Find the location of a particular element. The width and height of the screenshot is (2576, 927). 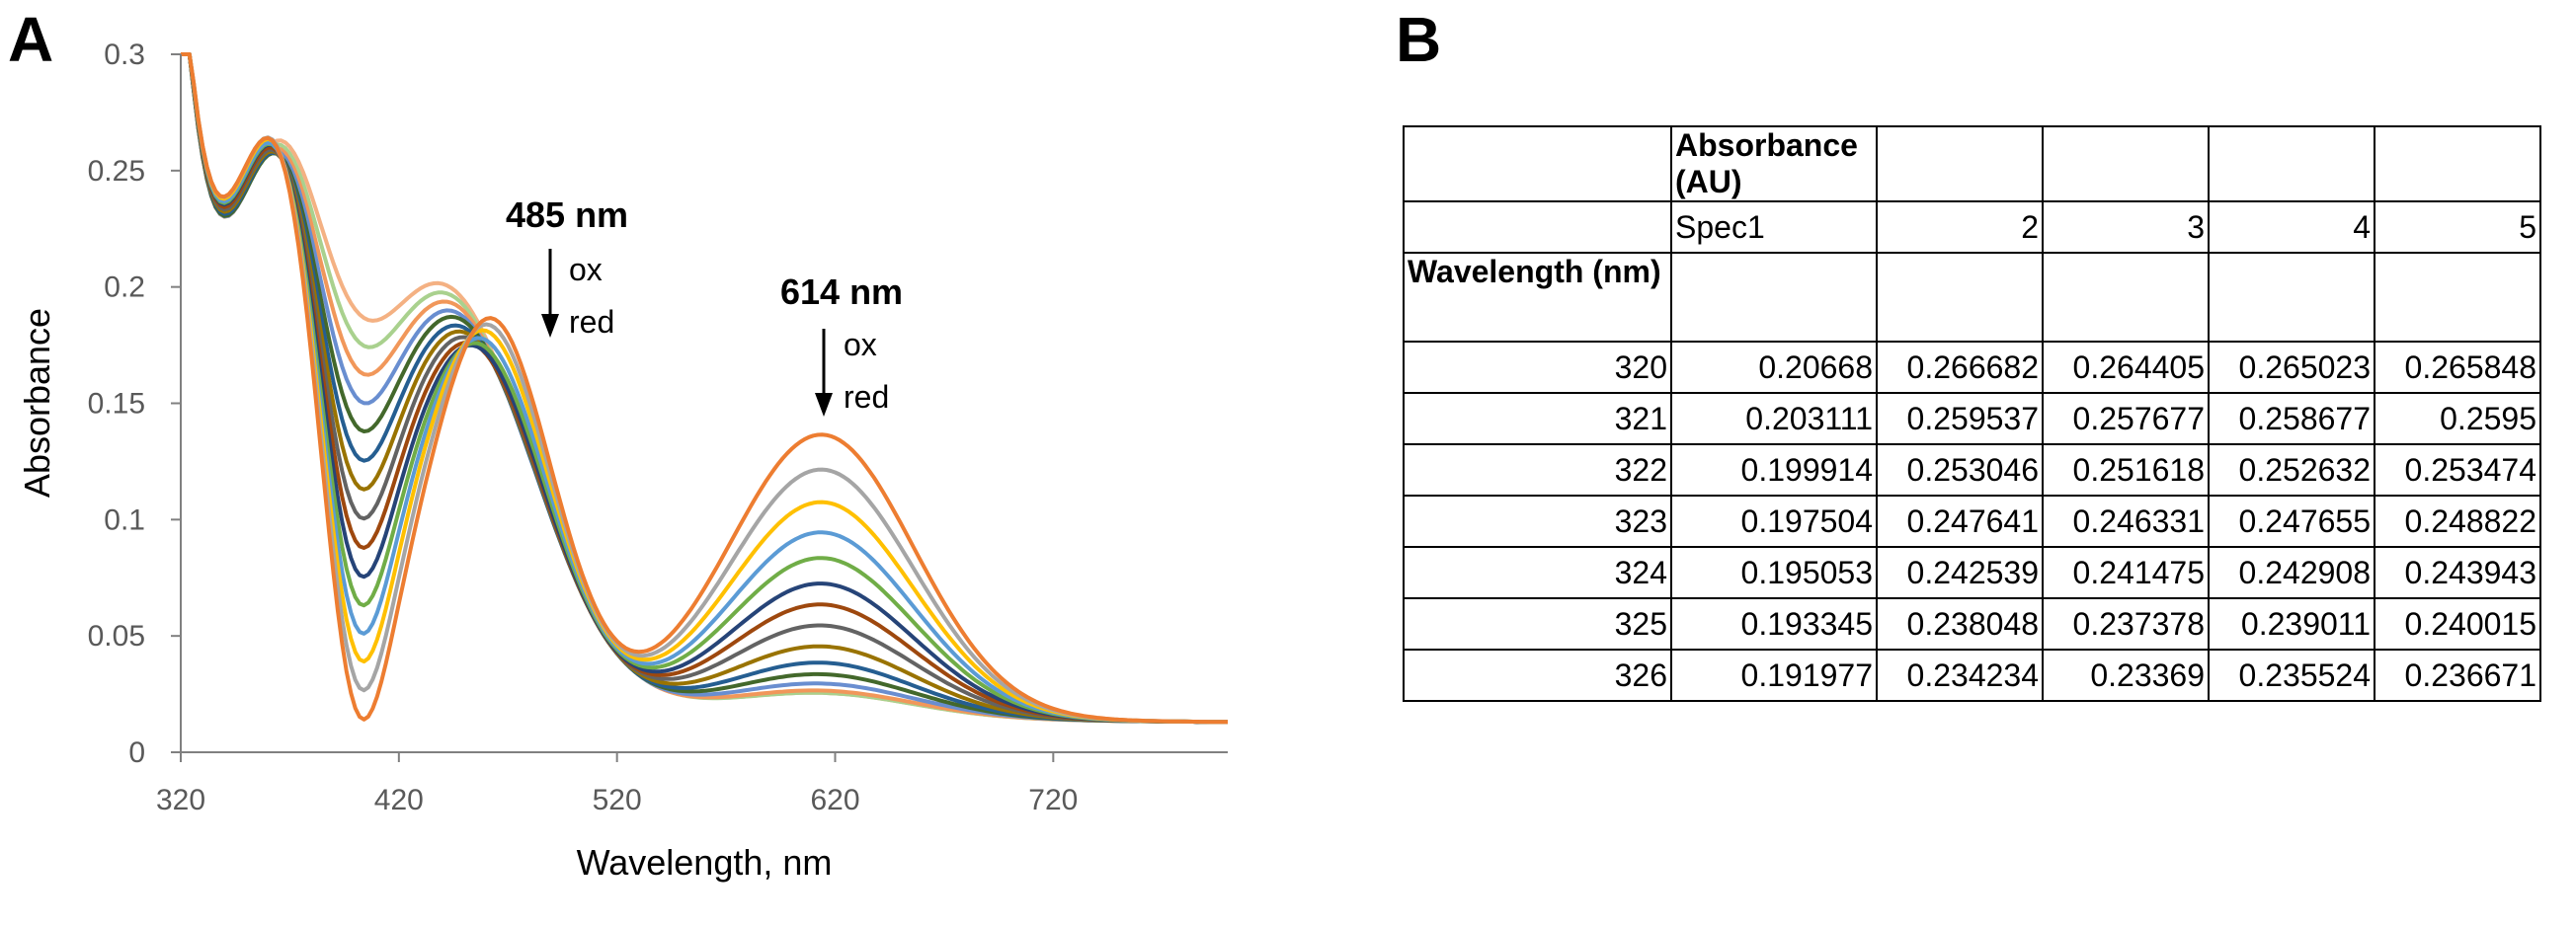

x-tick-label: 720 is located at coordinates (1053, 800).